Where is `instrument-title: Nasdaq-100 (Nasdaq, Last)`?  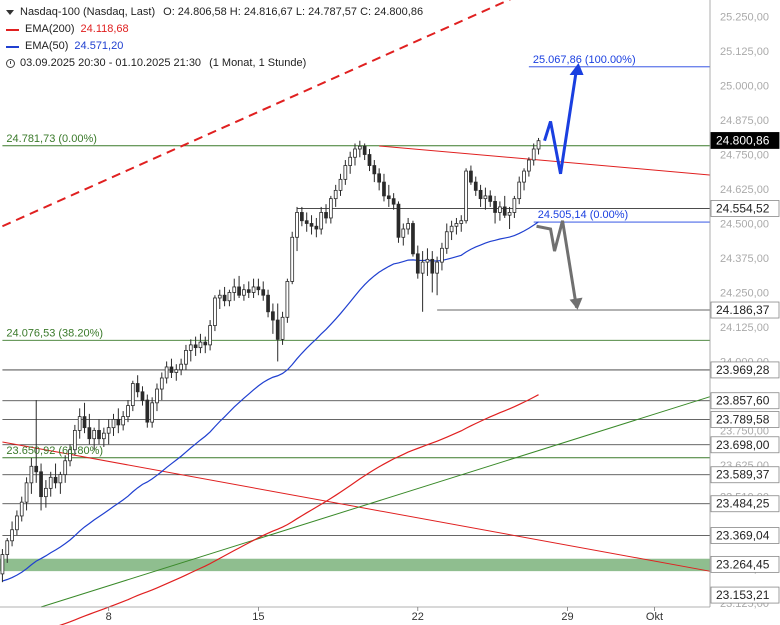 instrument-title: Nasdaq-100 (Nasdaq, Last) is located at coordinates (88, 12).